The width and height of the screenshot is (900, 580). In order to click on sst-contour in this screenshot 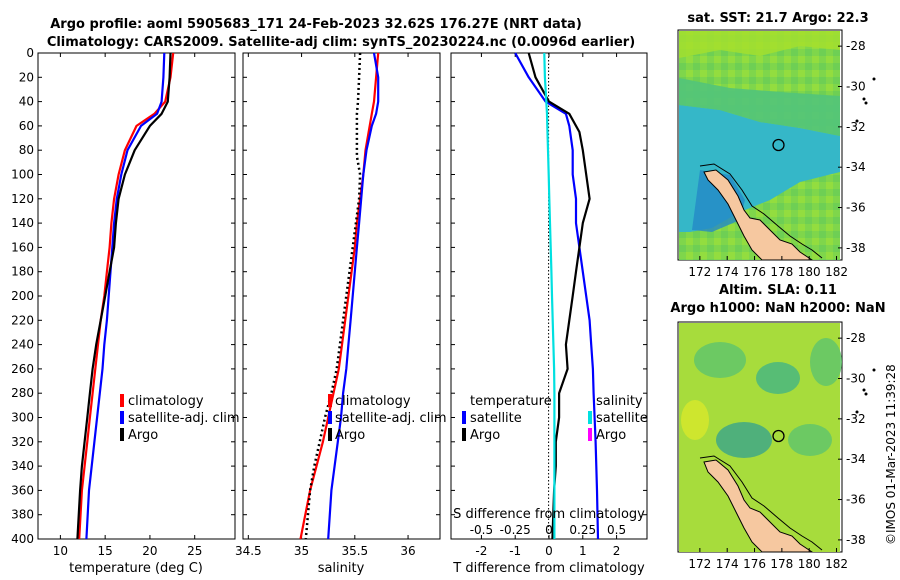, I will do `click(761, 211)`.